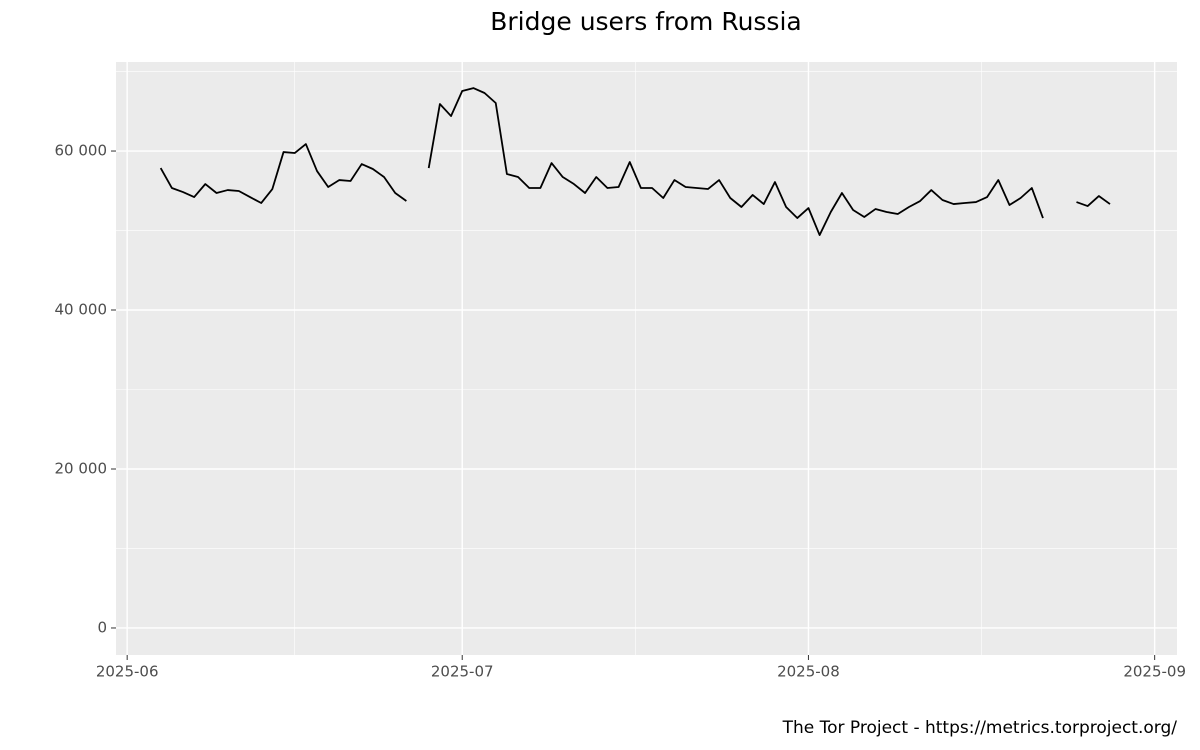 The height and width of the screenshot is (750, 1200). Describe the element at coordinates (462, 672) in the screenshot. I see `x-tick-label: 2025-07` at that location.